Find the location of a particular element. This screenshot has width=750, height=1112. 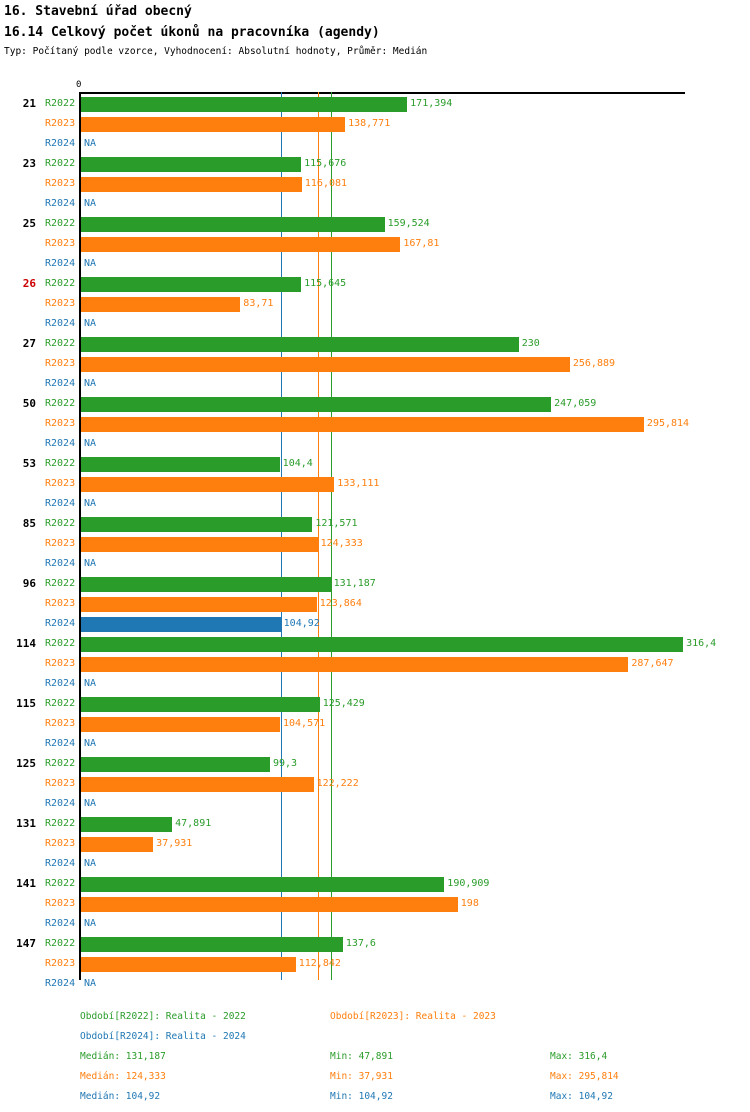

chart-group: 26 R2022 115,645 R2023 83,71 R2024 NA is located at coordinates (375, 304).